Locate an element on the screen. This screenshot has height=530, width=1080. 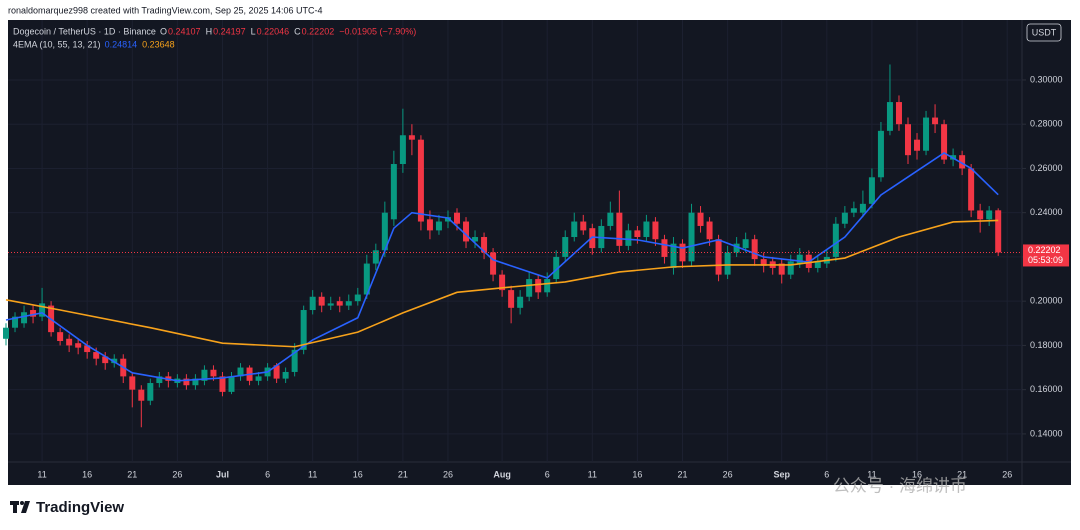
watermark: 公众号 · 海绵讲币 is located at coordinates (900, 485).